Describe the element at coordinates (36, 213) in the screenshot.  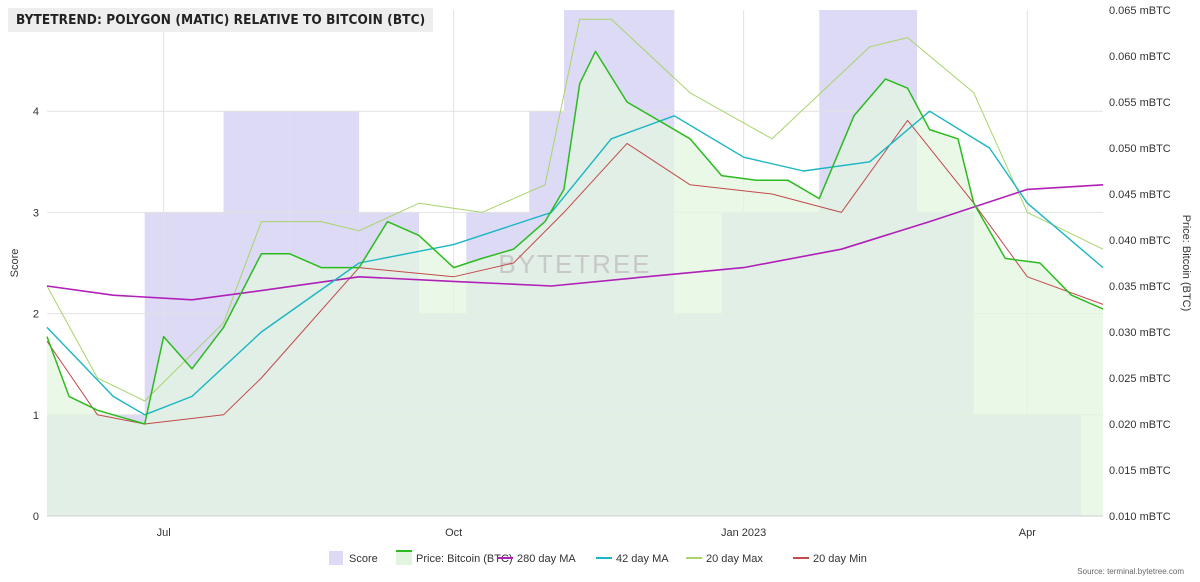
I see `left-tick-label: 3` at that location.